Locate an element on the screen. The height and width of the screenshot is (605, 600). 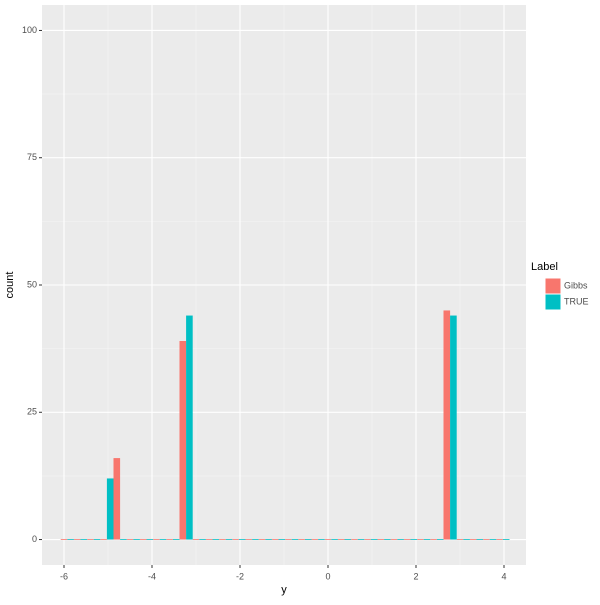
y-axis-title: count is located at coordinates (10, 285).